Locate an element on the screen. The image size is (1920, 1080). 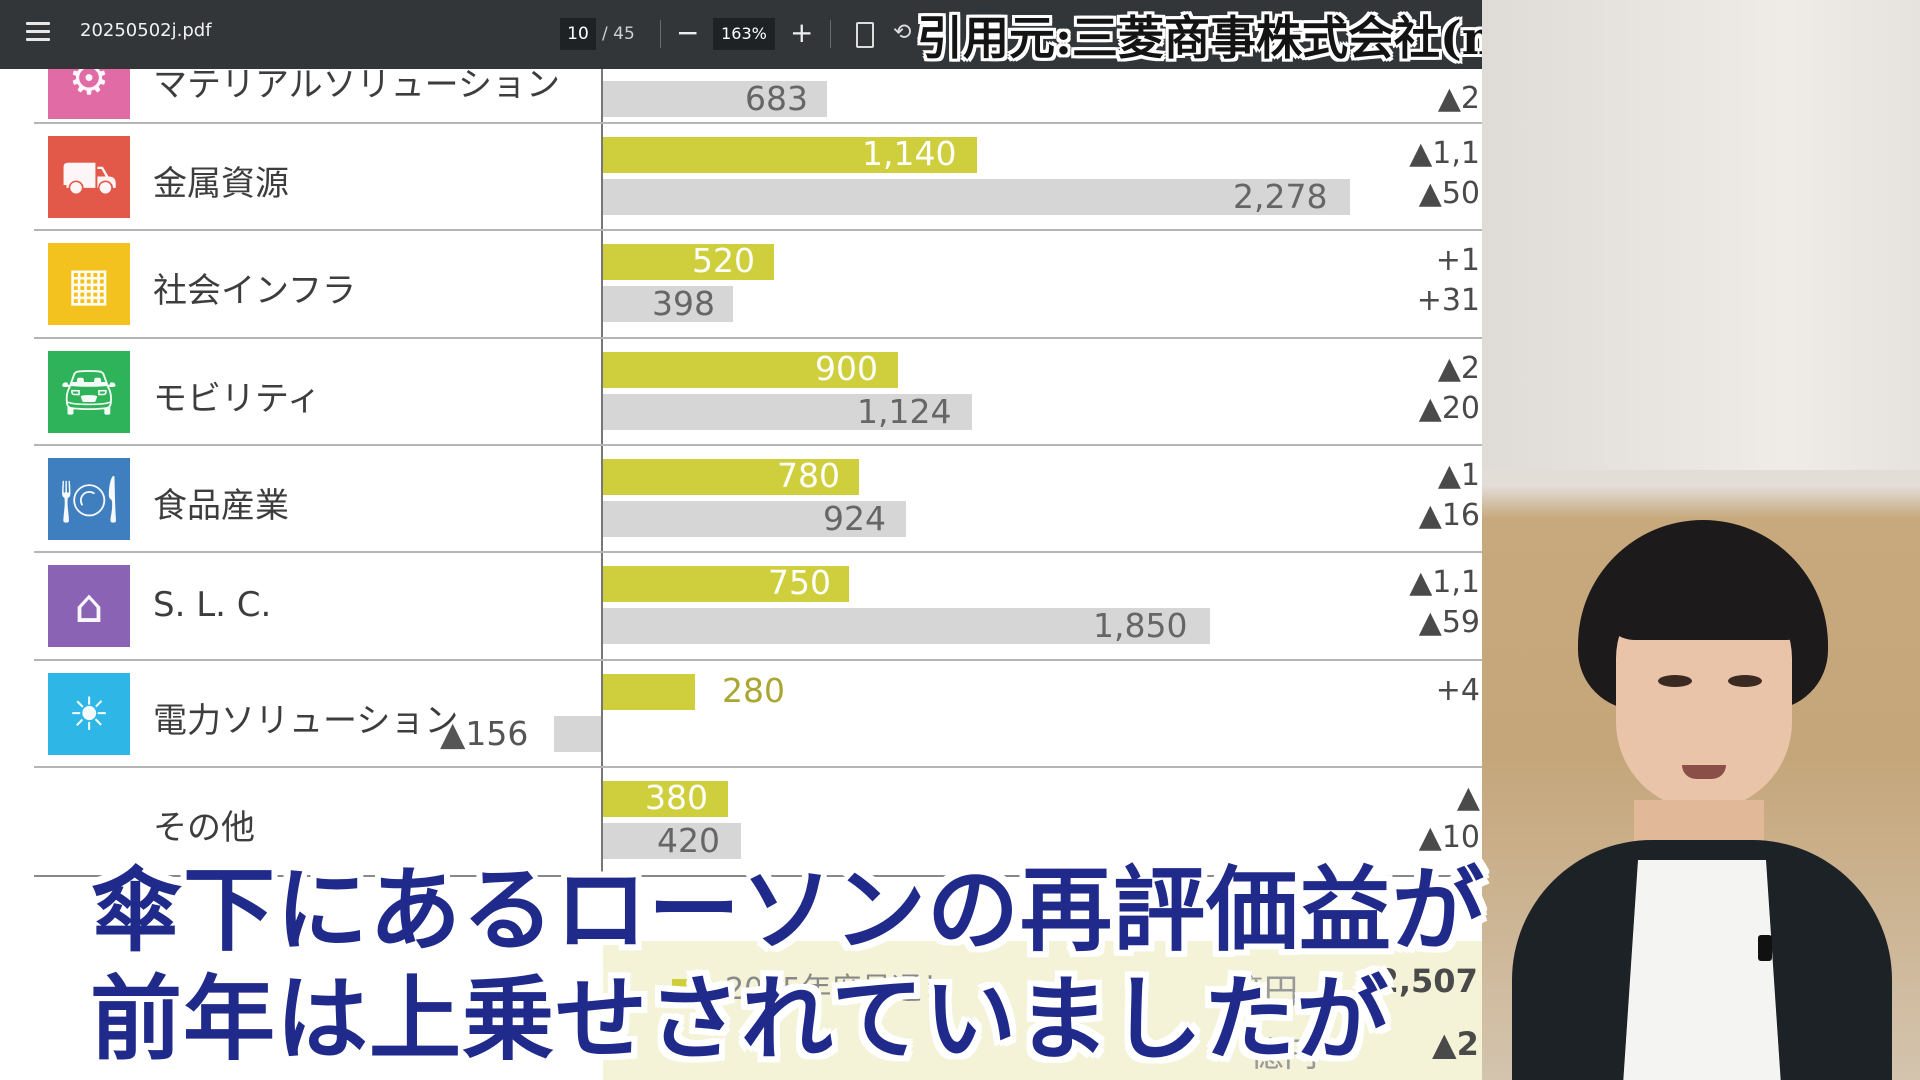
bar-prev-negative is located at coordinates (577, 734).